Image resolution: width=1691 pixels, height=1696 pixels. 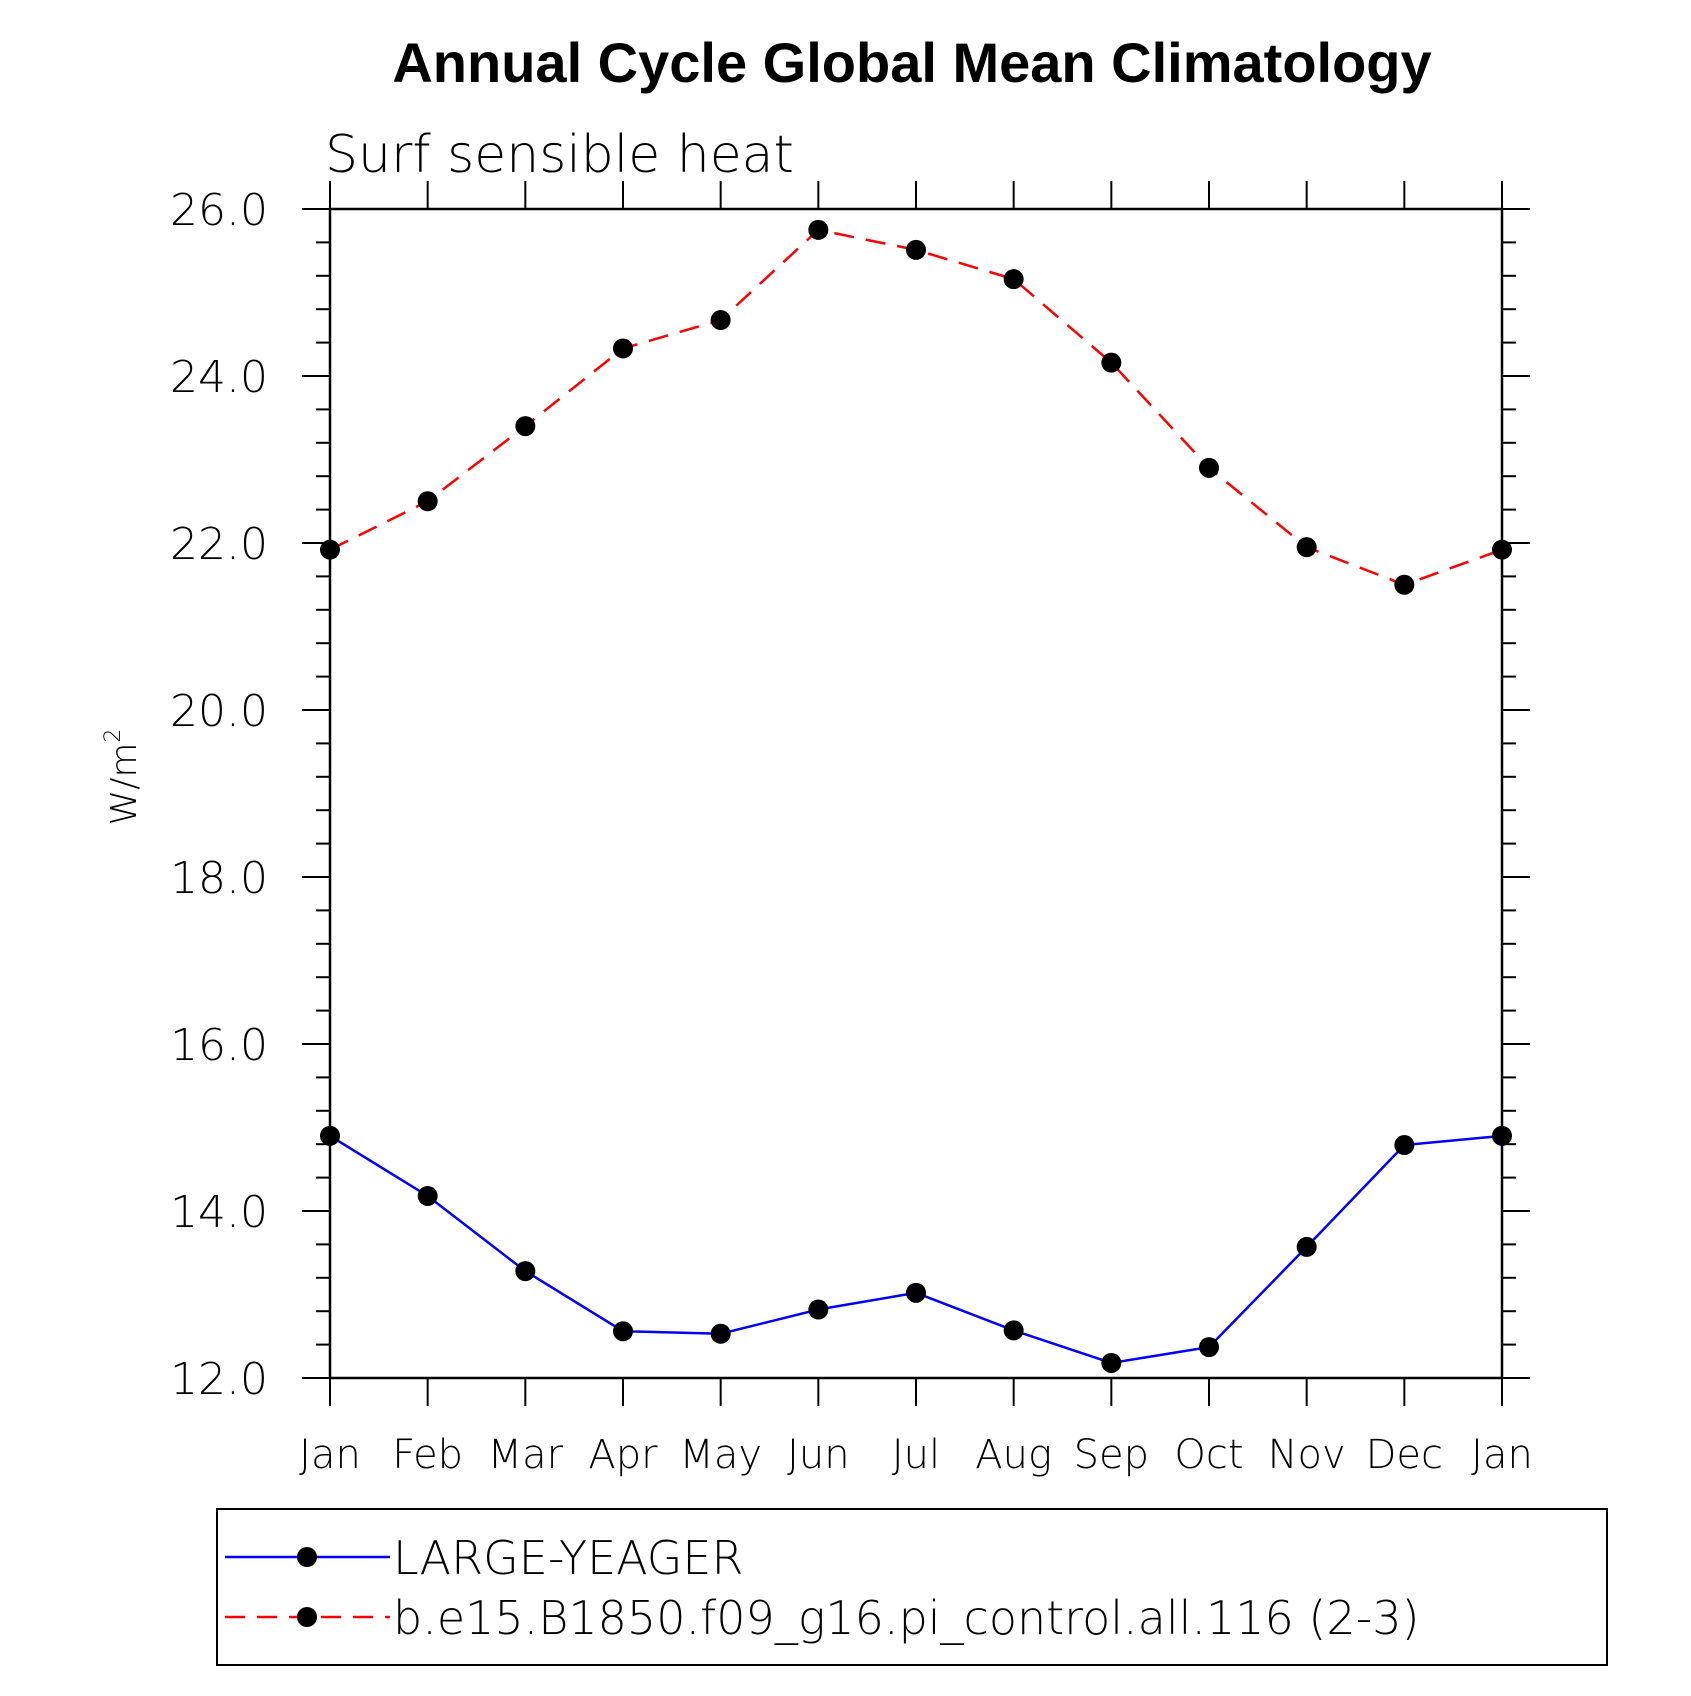 I want to click on x-tick-label: Jul, so click(x=916, y=1455).